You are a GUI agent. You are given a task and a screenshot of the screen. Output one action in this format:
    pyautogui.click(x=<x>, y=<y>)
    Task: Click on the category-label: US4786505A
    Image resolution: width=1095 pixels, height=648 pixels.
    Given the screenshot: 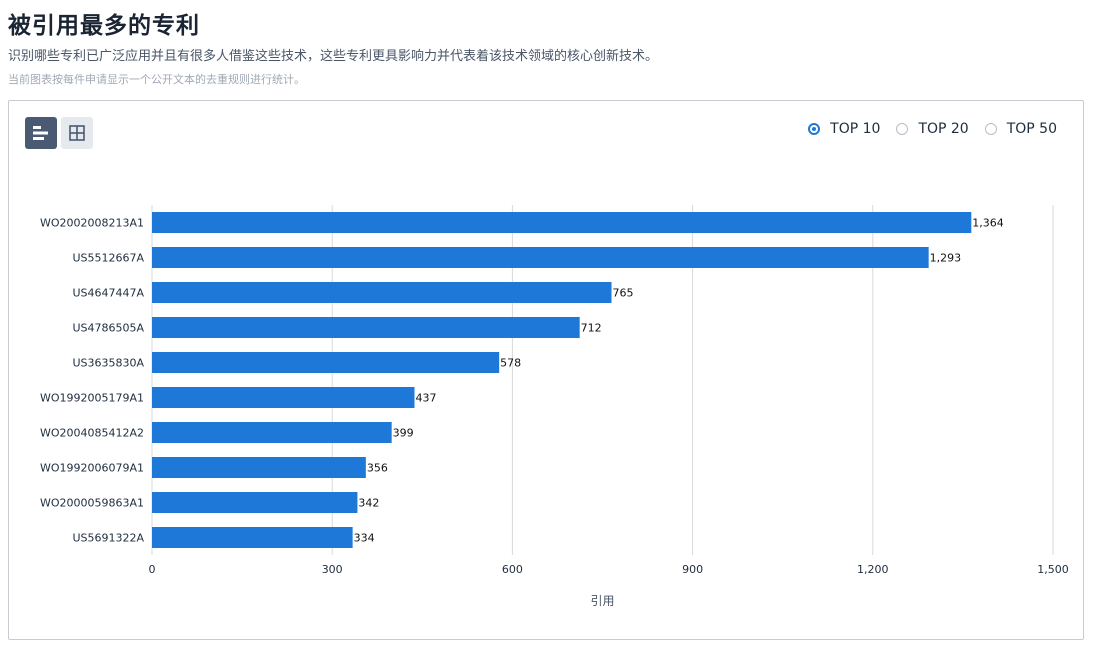 What is the action you would take?
    pyautogui.click(x=108, y=328)
    